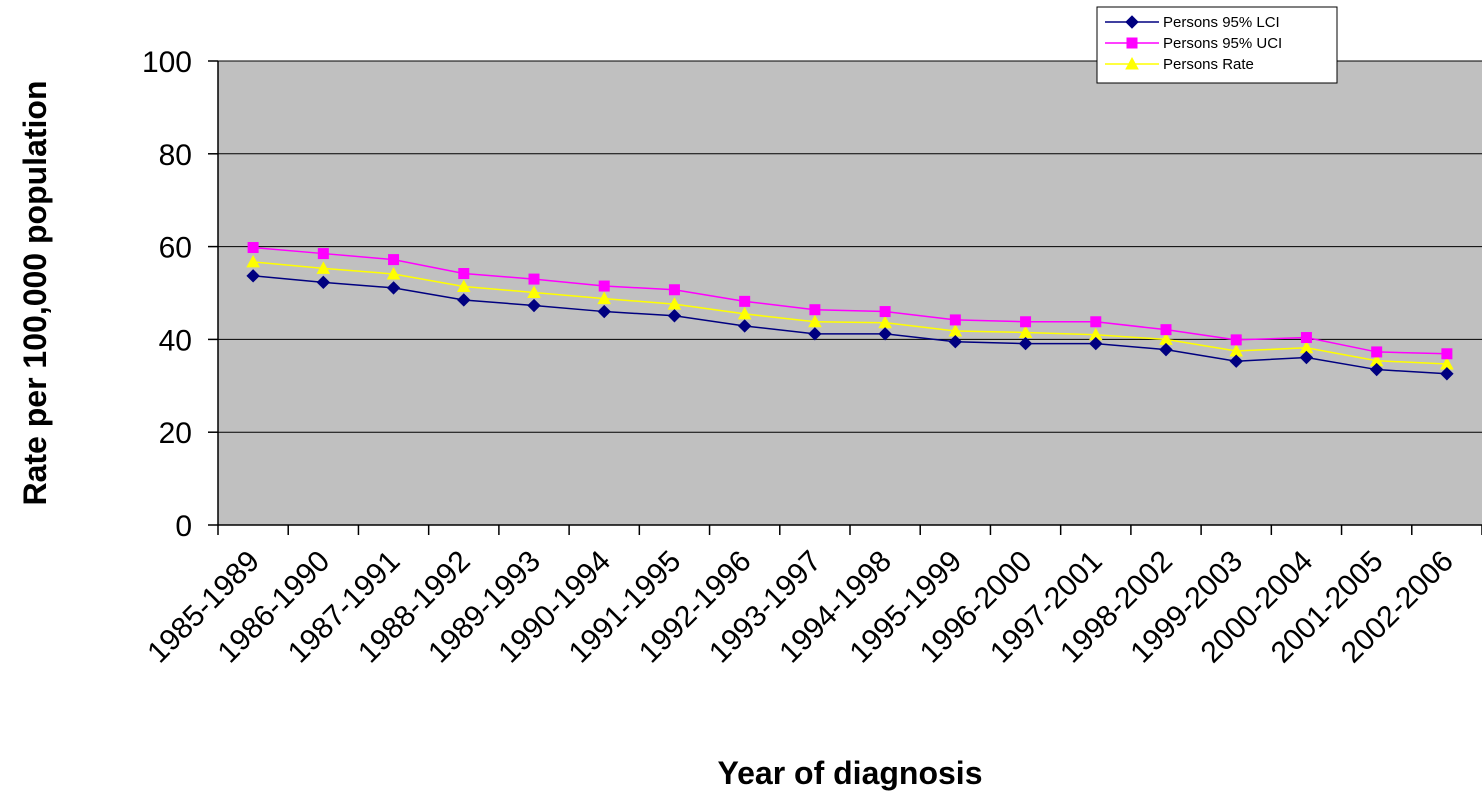 The height and width of the screenshot is (794, 1482). I want to click on y-tick-label: 100, so click(167, 62).